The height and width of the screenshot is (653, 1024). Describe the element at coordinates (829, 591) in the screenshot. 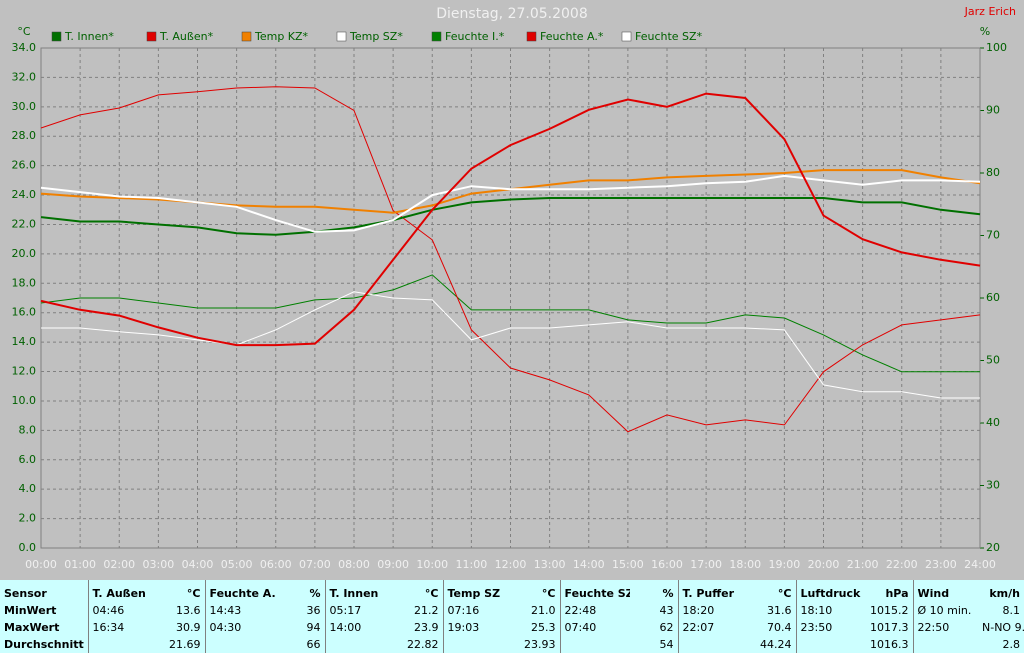

I see `column-name: Luftdruck` at that location.